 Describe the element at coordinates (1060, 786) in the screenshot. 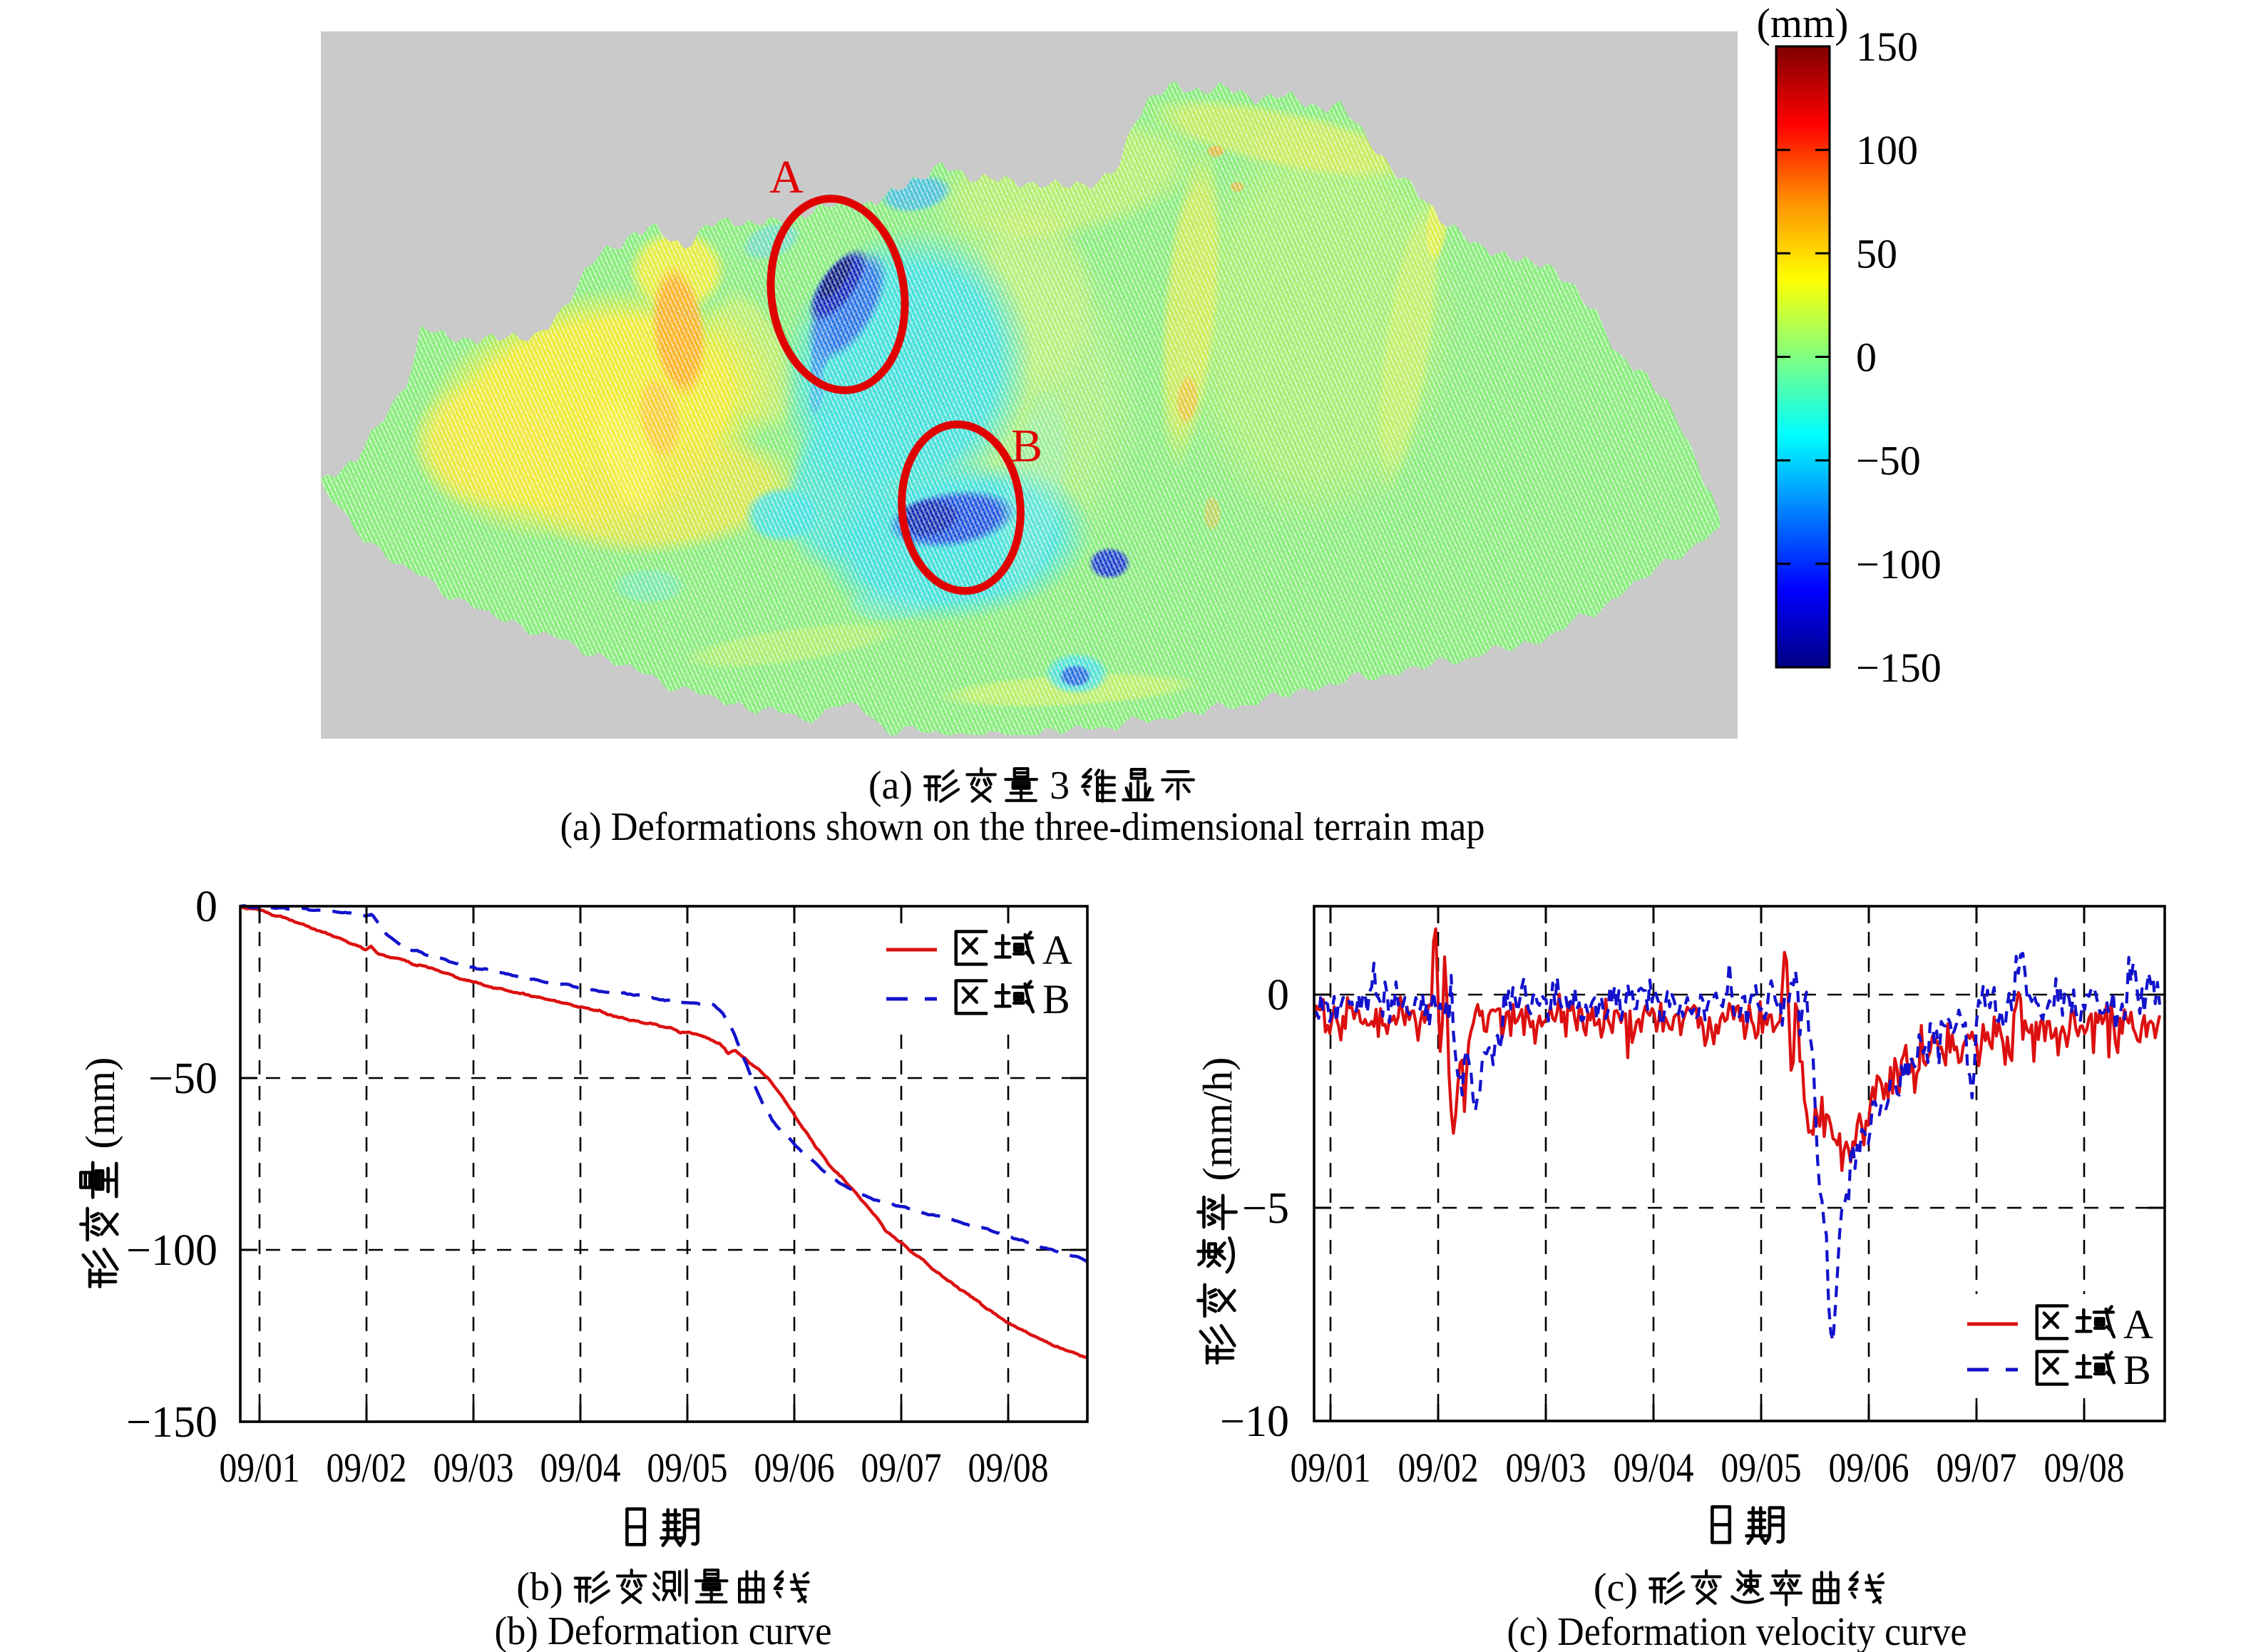

I see `svg-text: 3` at that location.